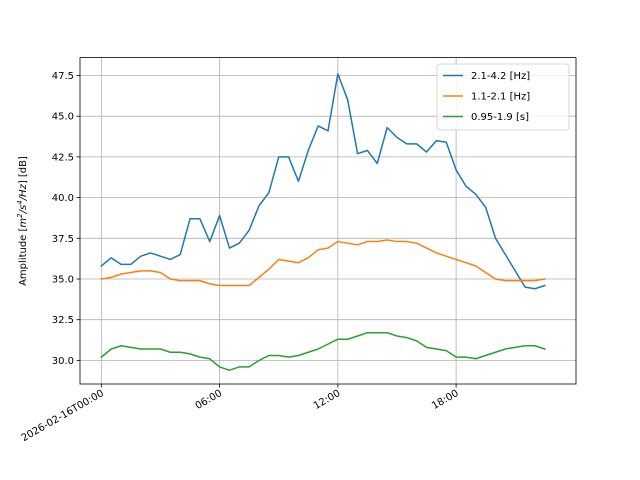 The height and width of the screenshot is (480, 640). I want to click on ylabel-hz: /Hz, so click(23, 192).